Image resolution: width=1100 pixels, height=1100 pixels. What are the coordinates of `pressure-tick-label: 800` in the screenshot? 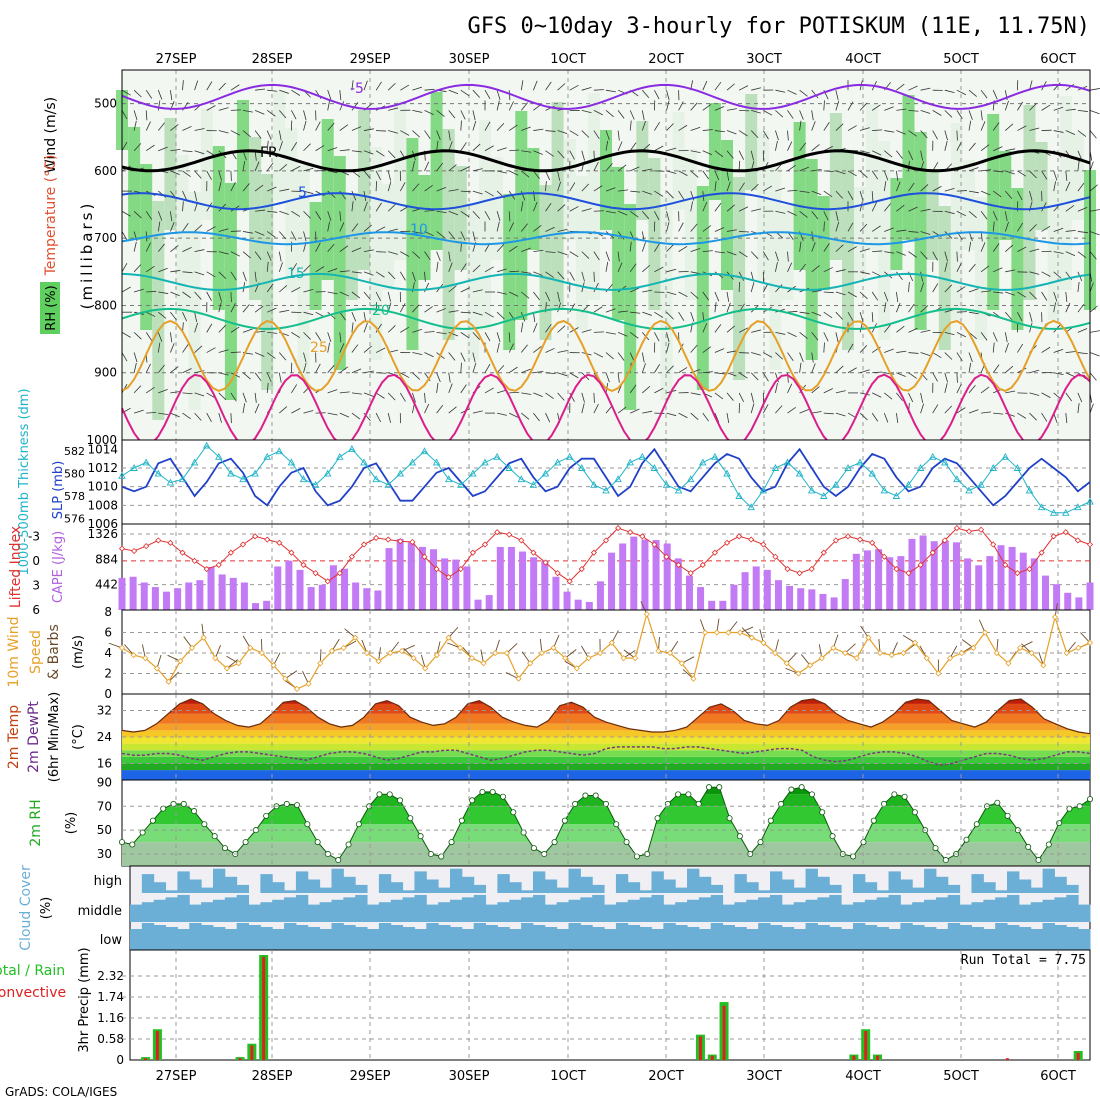 It's located at (105, 305).